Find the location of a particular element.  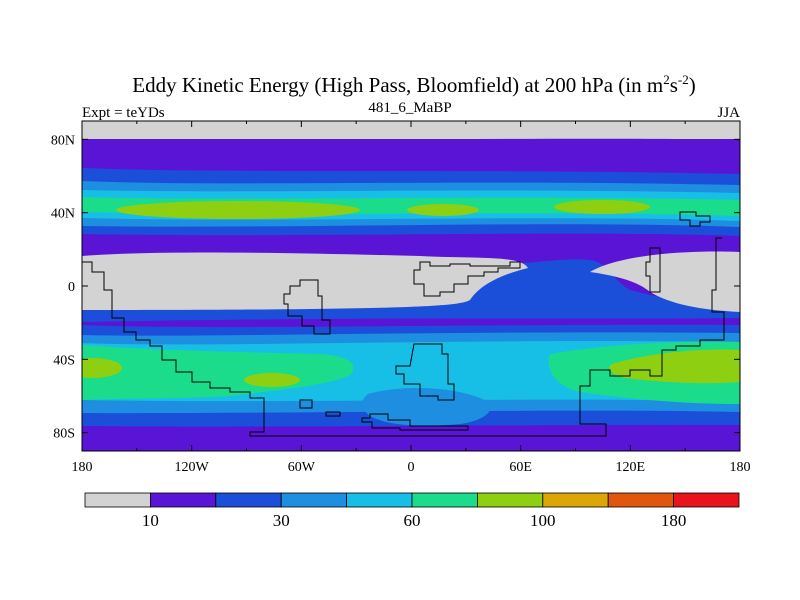

coastline-island-c is located at coordinates (415, 422).